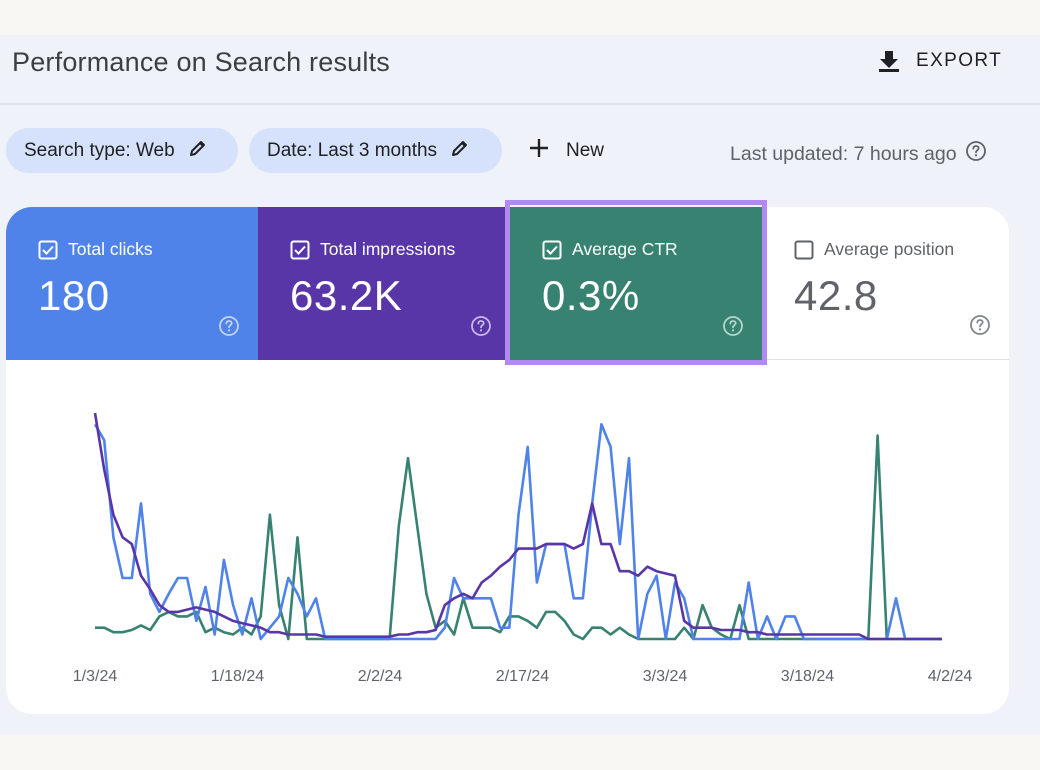  I want to click on plus-icon, so click(539, 151).